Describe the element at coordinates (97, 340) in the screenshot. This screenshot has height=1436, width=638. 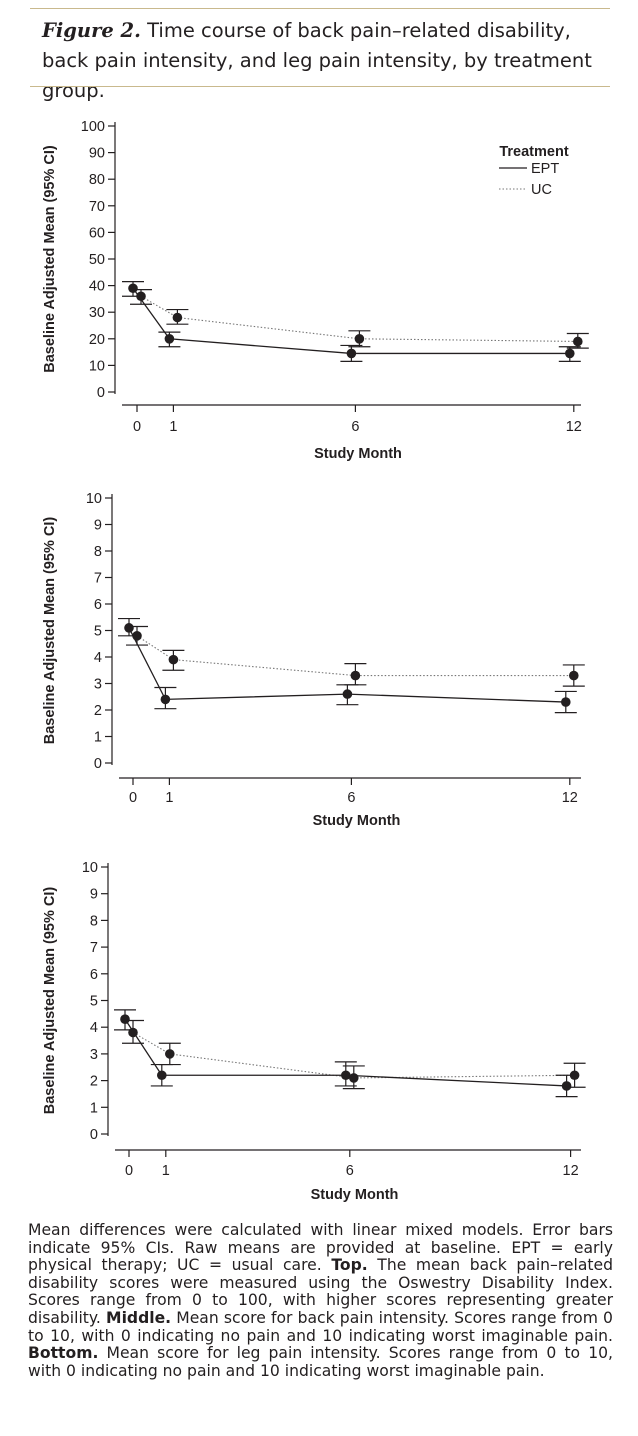
I see `y-tick-label: 20` at that location.